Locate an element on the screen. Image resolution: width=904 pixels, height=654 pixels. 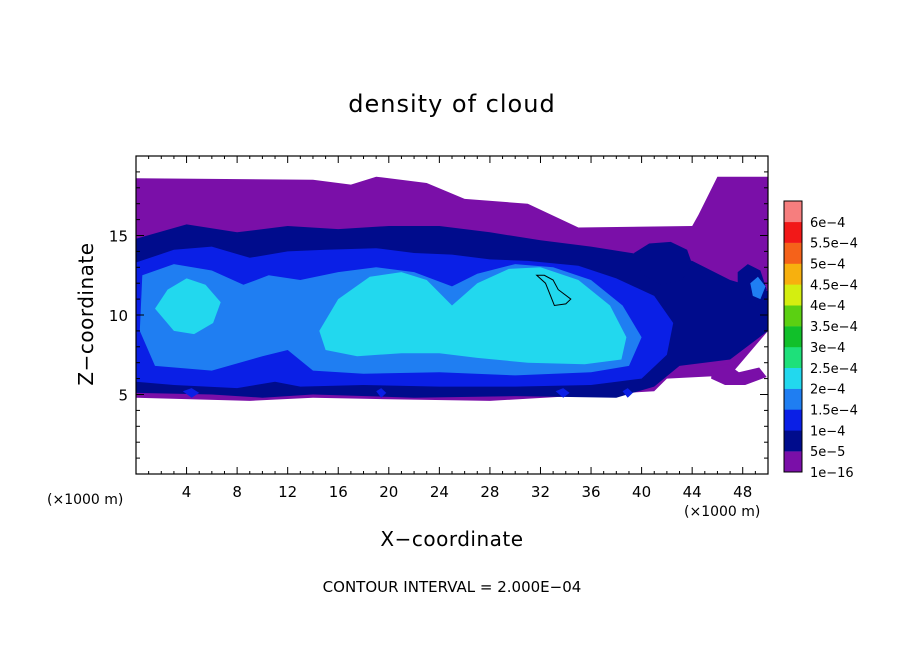
x-tick-label: 48 is located at coordinates (742, 492).